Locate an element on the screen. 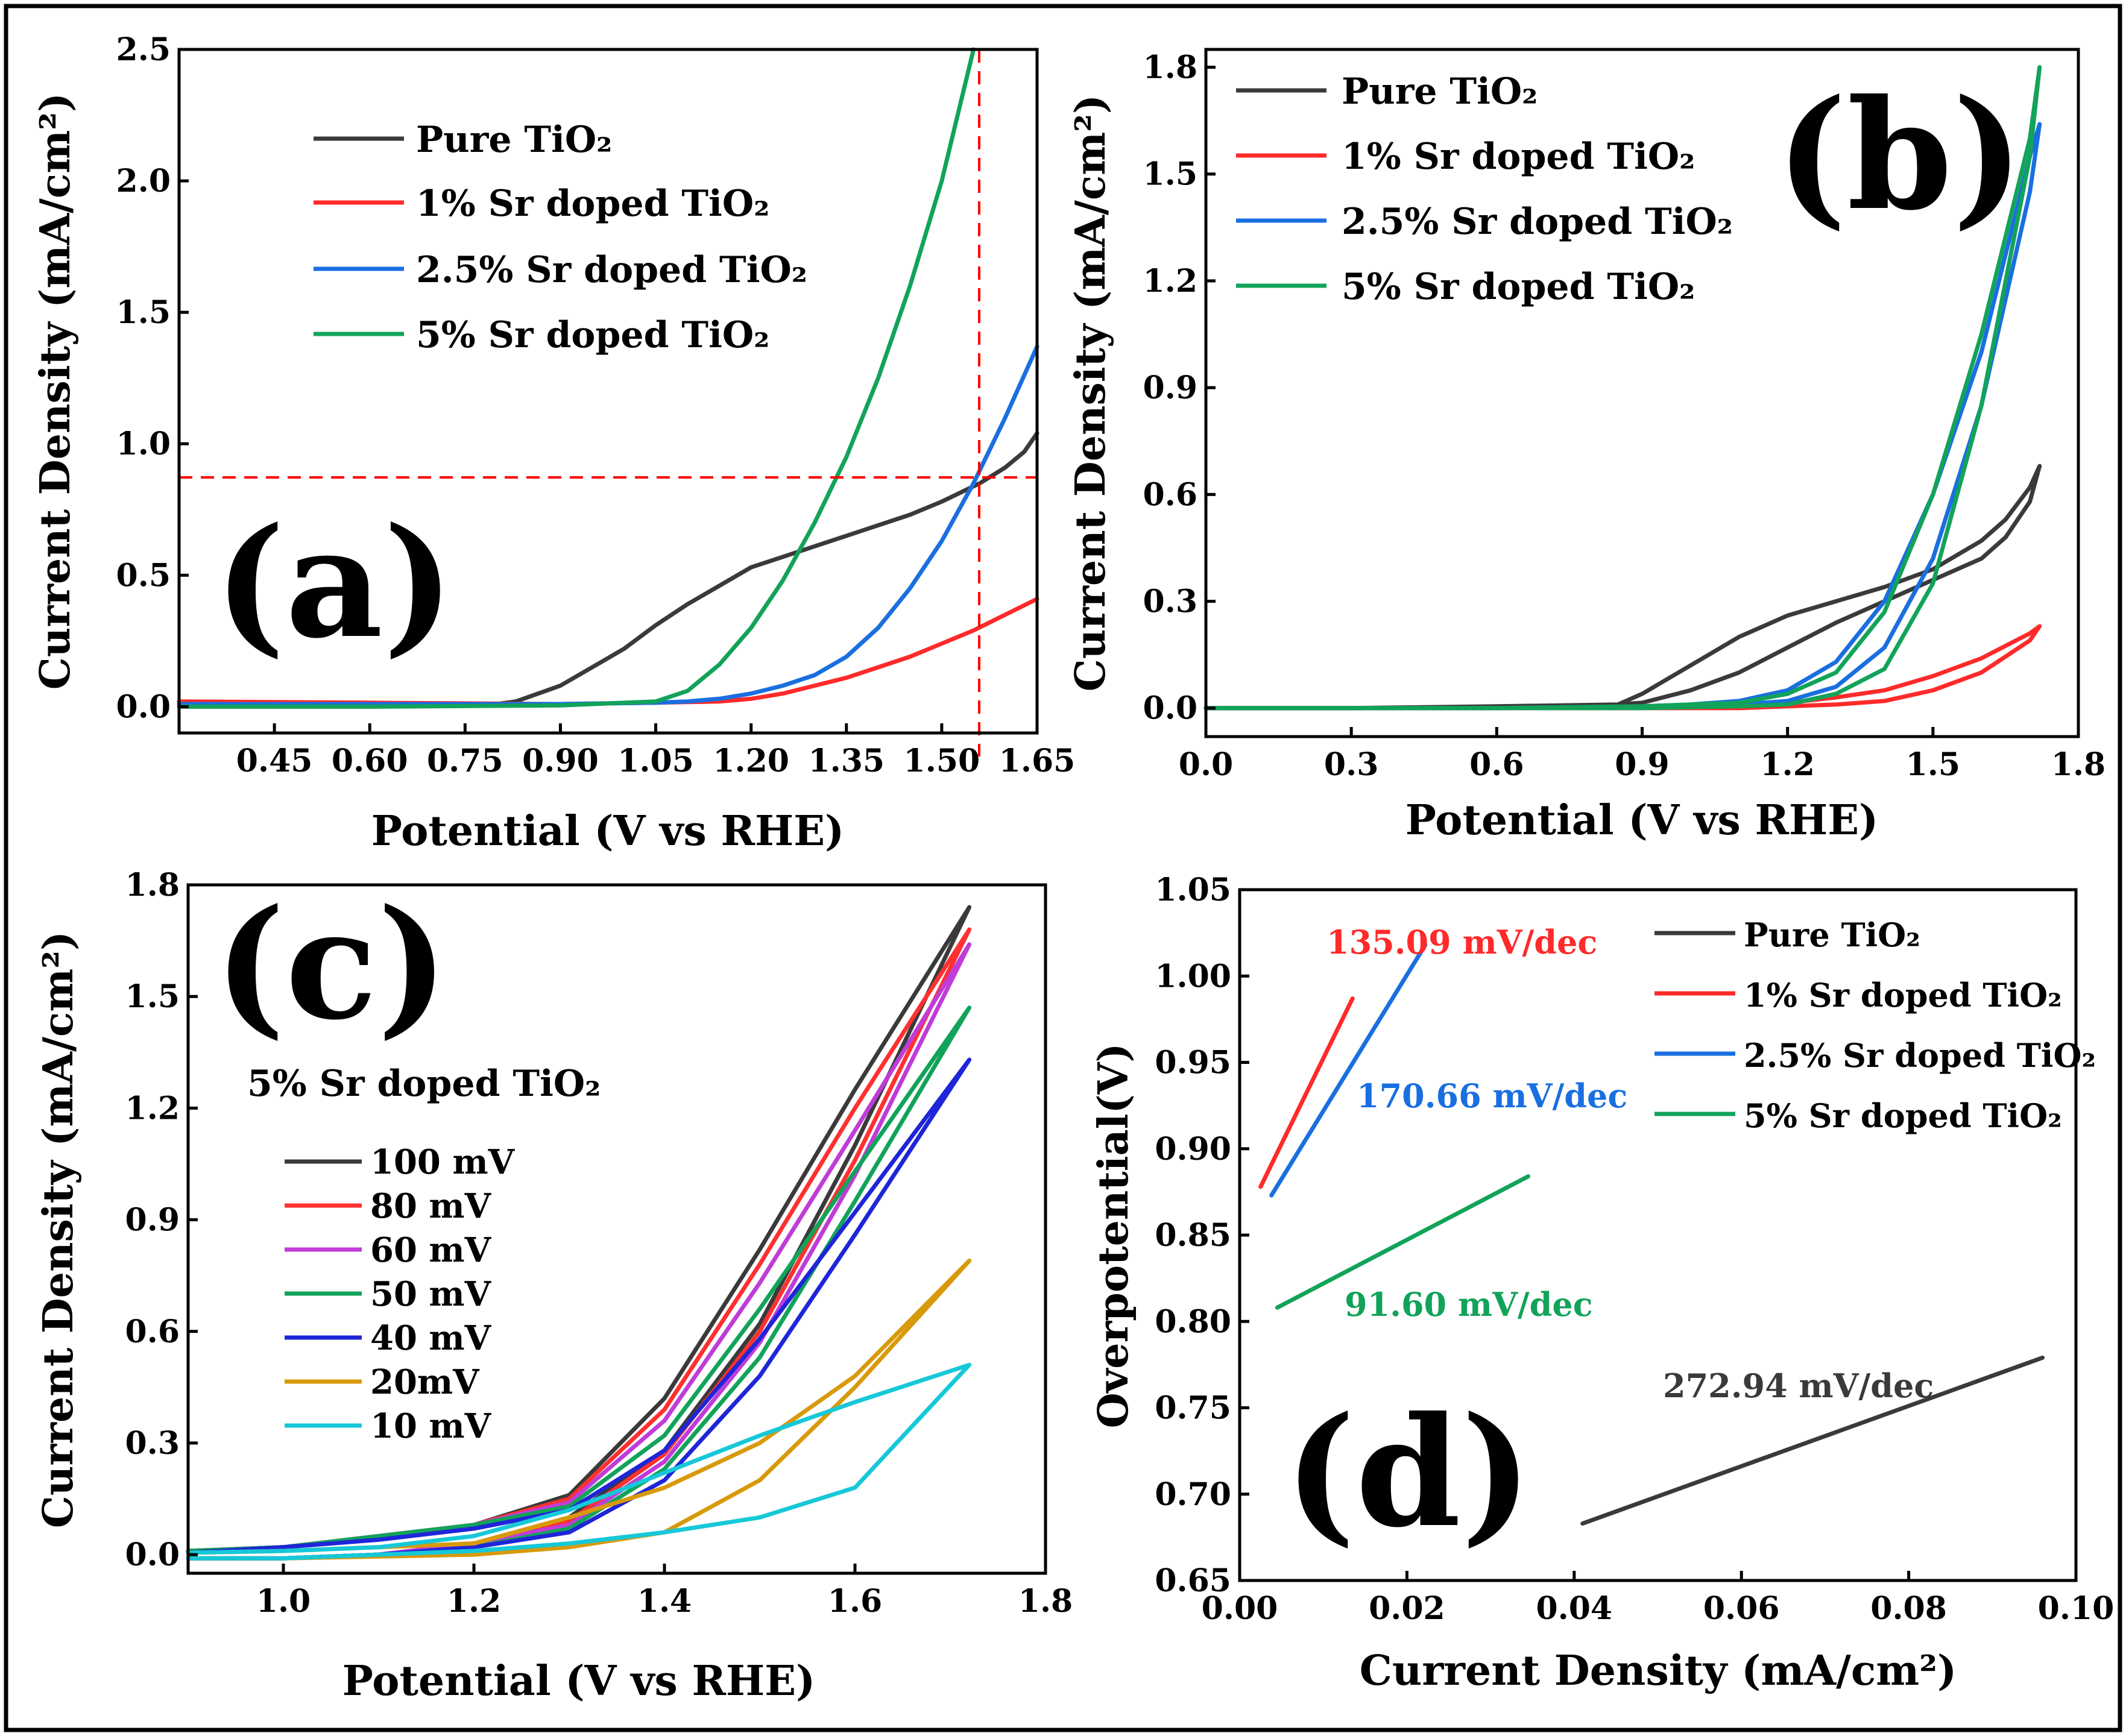 This screenshot has height=1736, width=2126. panel-d-legend-text-1: 1% Sr doped TiO₂ is located at coordinates (1903, 995).